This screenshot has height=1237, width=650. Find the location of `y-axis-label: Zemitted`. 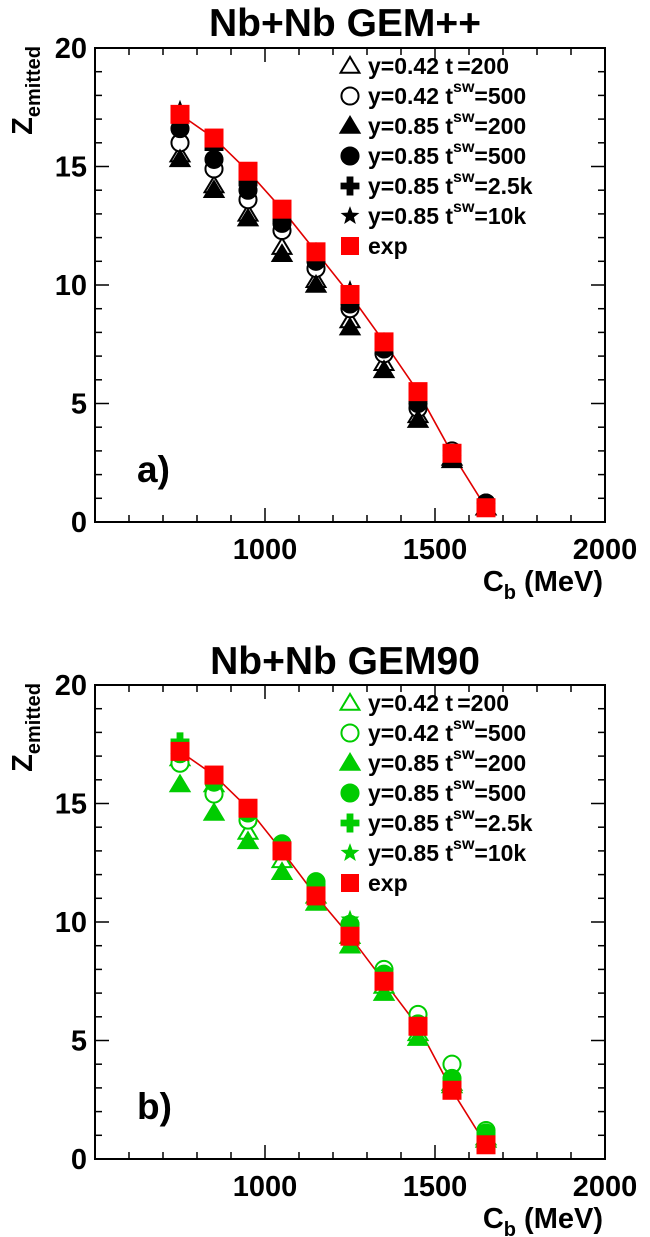

y-axis-label: Zemitted is located at coordinates (26, 727).